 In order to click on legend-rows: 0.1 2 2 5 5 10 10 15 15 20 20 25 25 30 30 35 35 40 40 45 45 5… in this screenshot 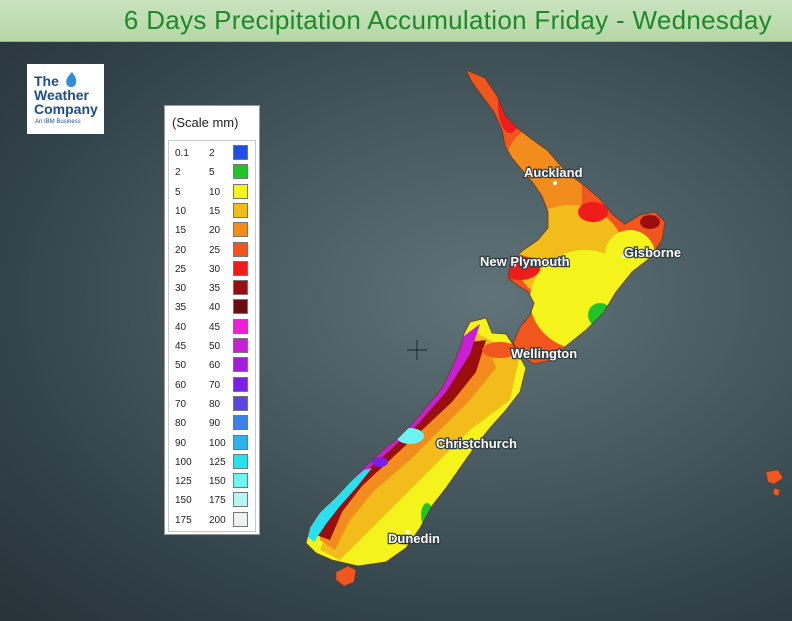, I will do `click(212, 336)`.